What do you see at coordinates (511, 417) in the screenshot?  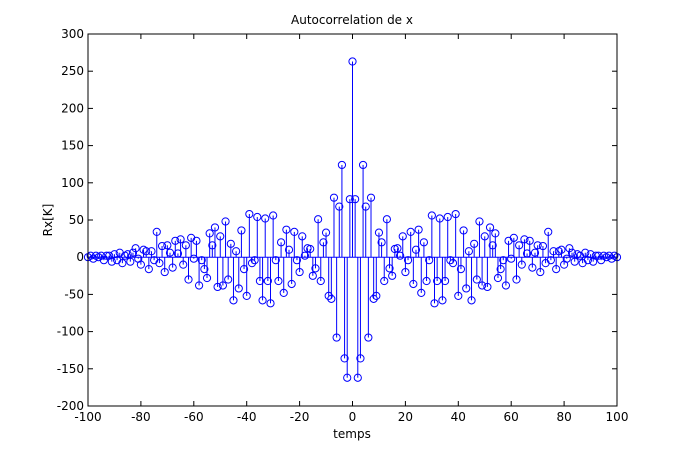 I see `x-tick-label: 60` at bounding box center [511, 417].